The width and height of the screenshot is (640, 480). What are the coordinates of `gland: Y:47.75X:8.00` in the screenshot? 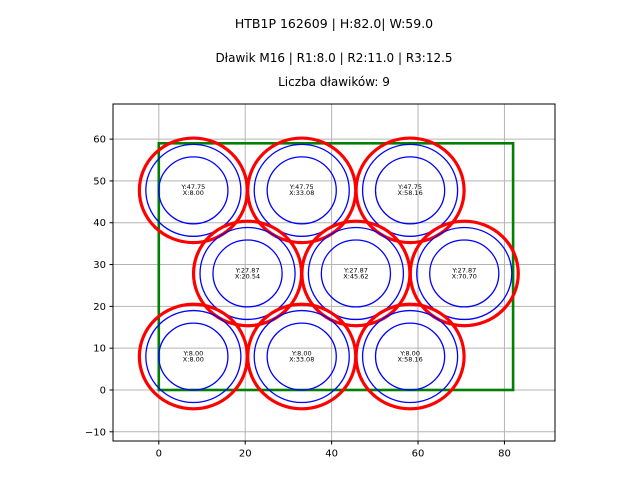 It's located at (193, 190).